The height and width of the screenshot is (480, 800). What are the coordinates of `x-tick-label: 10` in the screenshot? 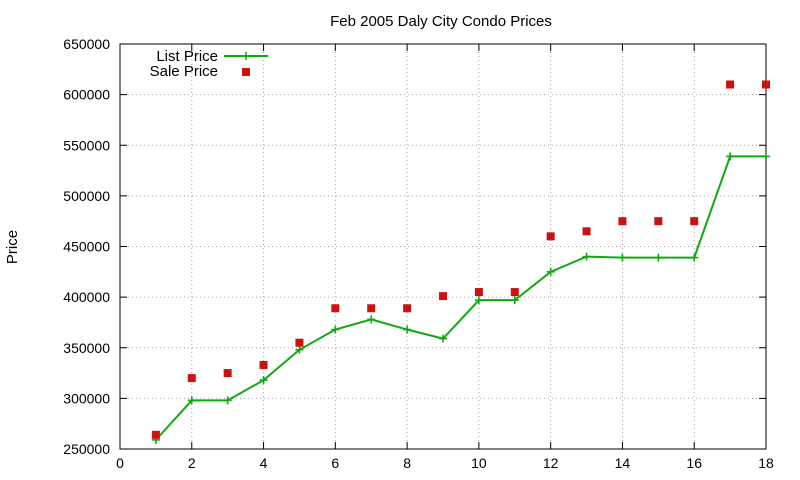 It's located at (479, 463).